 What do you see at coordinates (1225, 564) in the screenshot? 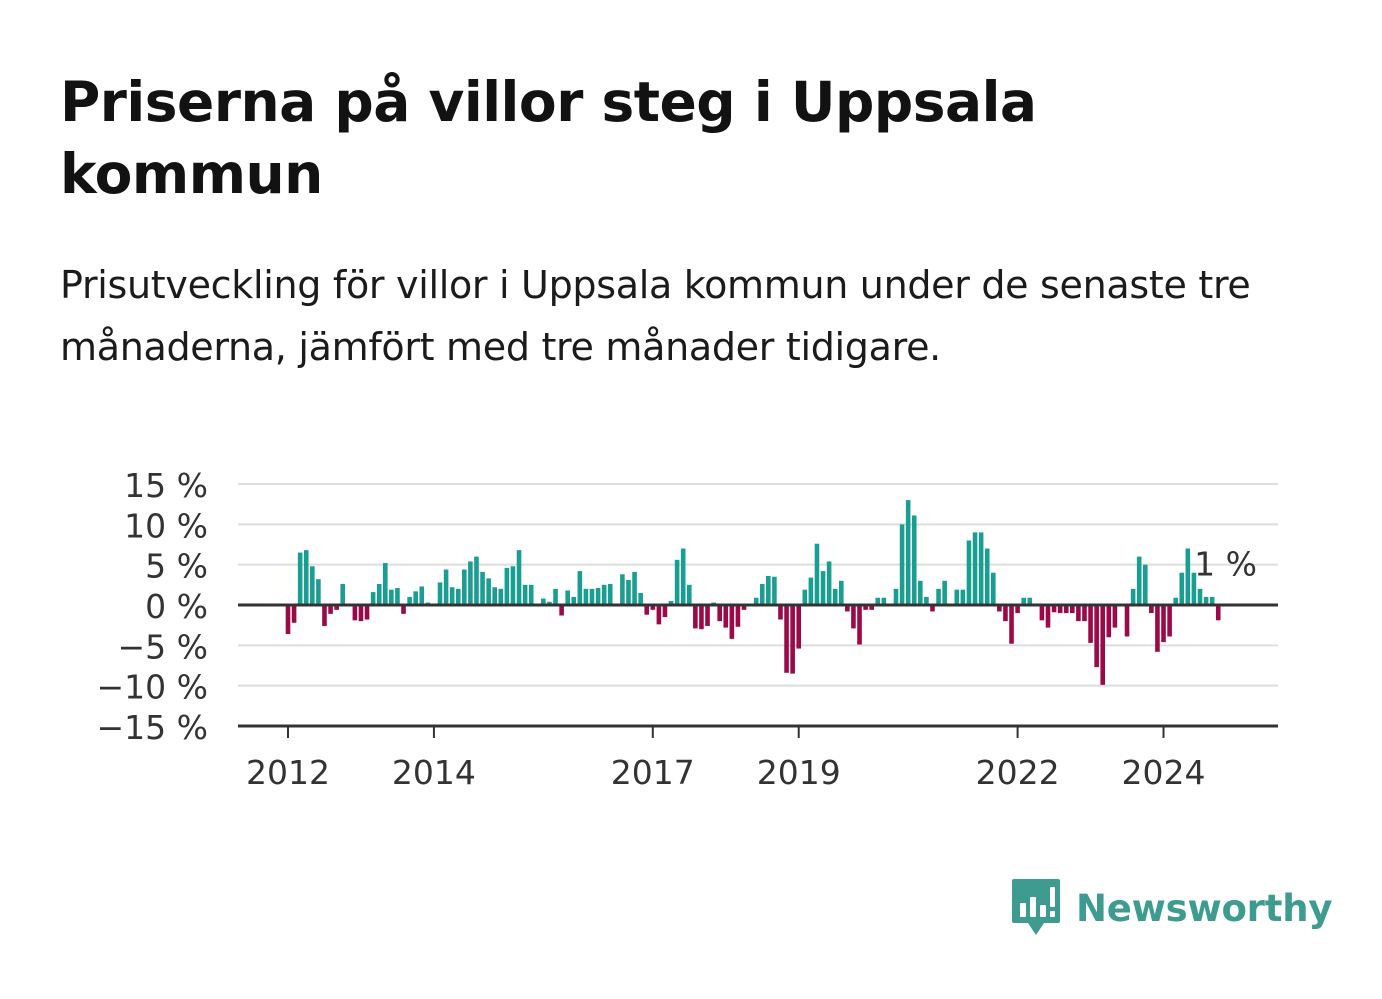
I see `last-value-annotation: 1 %` at bounding box center [1225, 564].